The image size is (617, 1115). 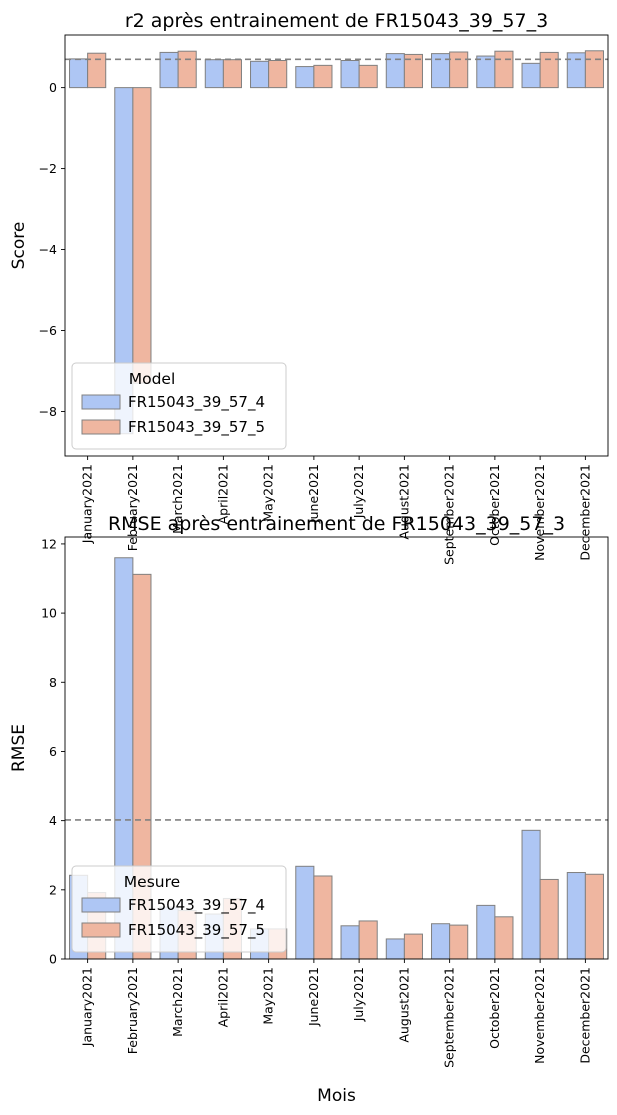 I want to click on y-tick-label: 2, so click(x=53, y=889).